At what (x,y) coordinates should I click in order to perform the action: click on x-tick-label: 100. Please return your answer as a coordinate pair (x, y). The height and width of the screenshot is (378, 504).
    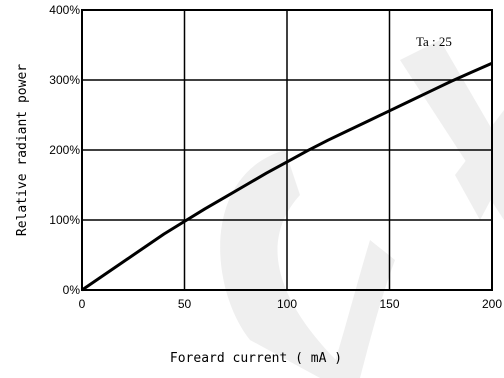
    Looking at the image, I should click on (287, 304).